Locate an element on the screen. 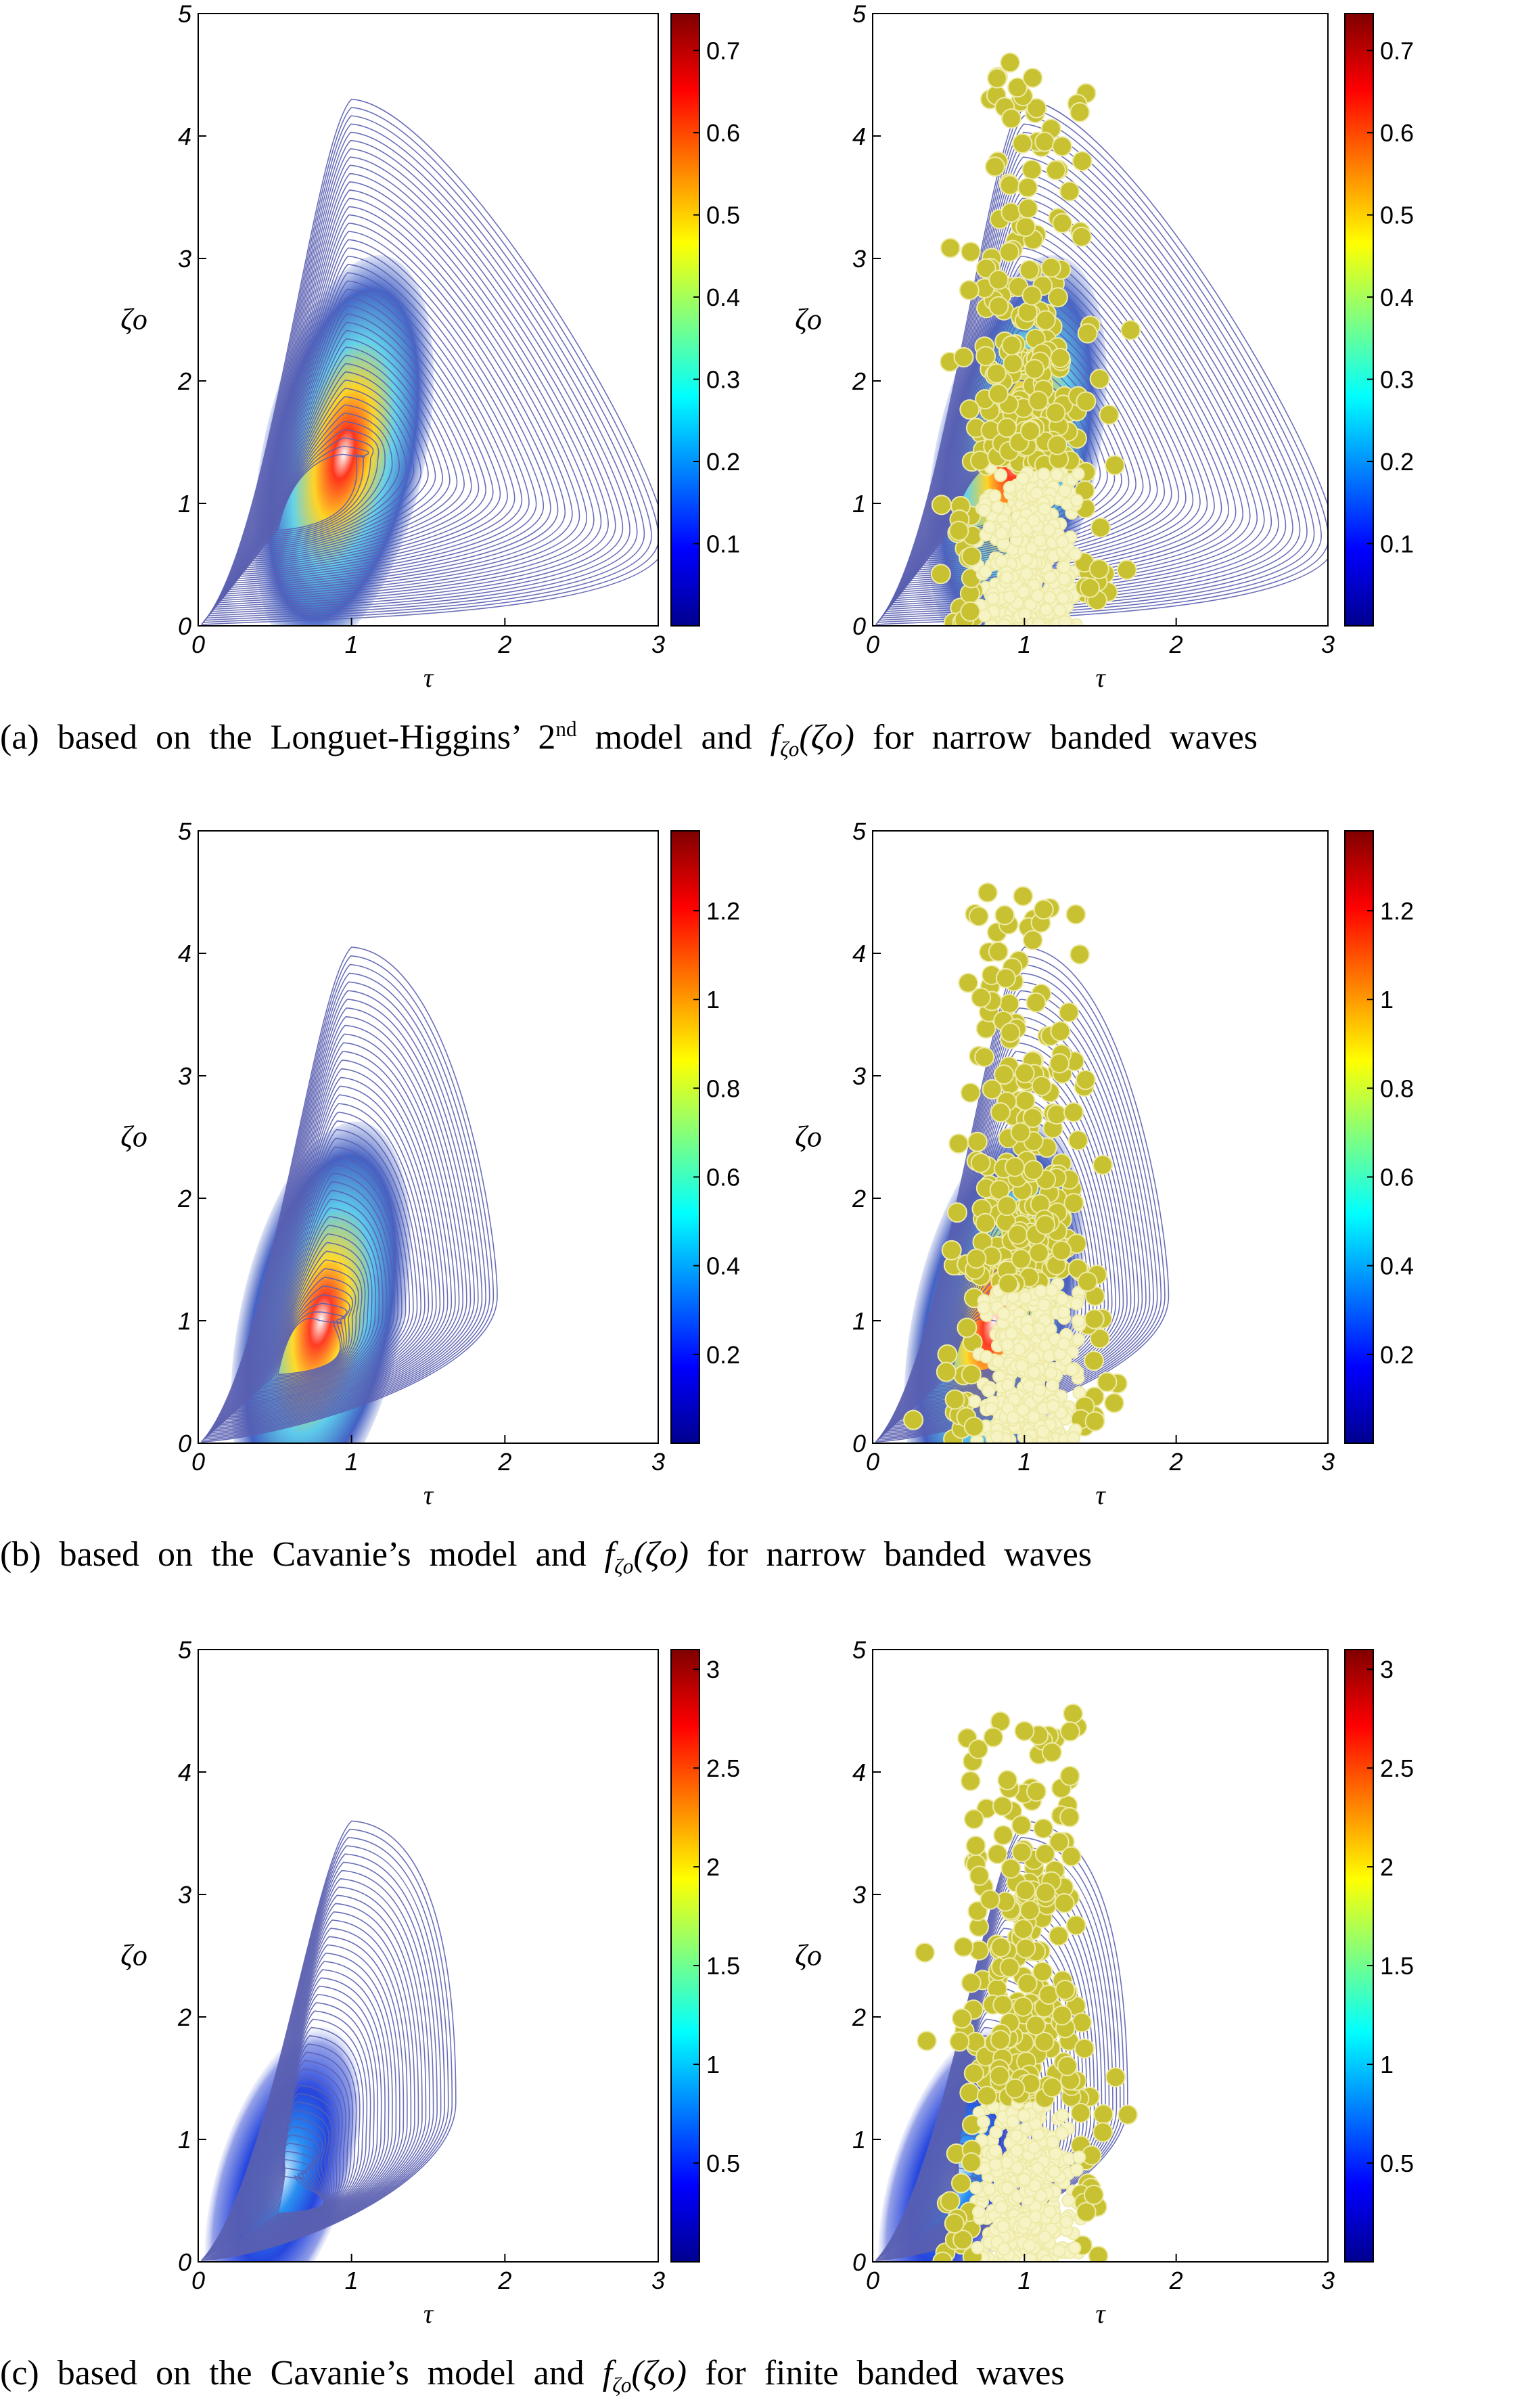 The width and height of the screenshot is (1539, 2408). colorbar-tick-label: 2.5 is located at coordinates (723, 1768).